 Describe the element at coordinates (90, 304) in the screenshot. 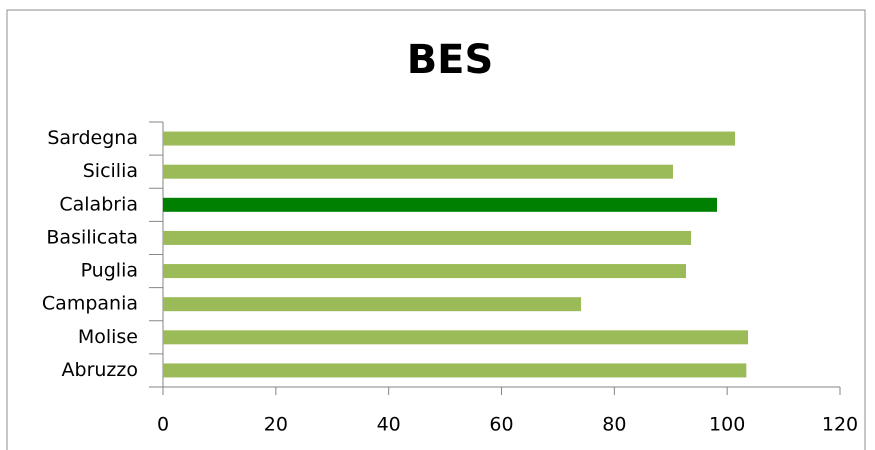

I see `y-tick-label: Campania` at that location.